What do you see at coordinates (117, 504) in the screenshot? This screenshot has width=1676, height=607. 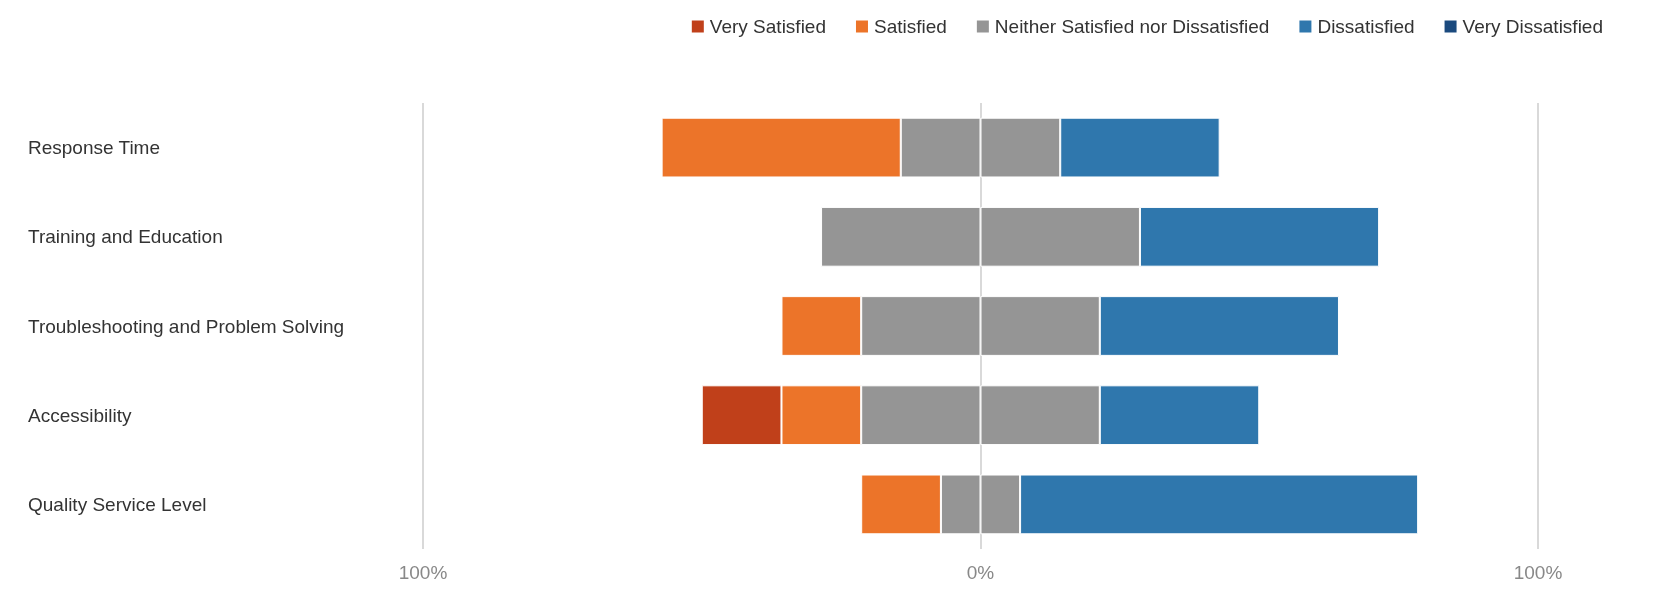 I see `y-tick-label: Quality Service Level` at bounding box center [117, 504].